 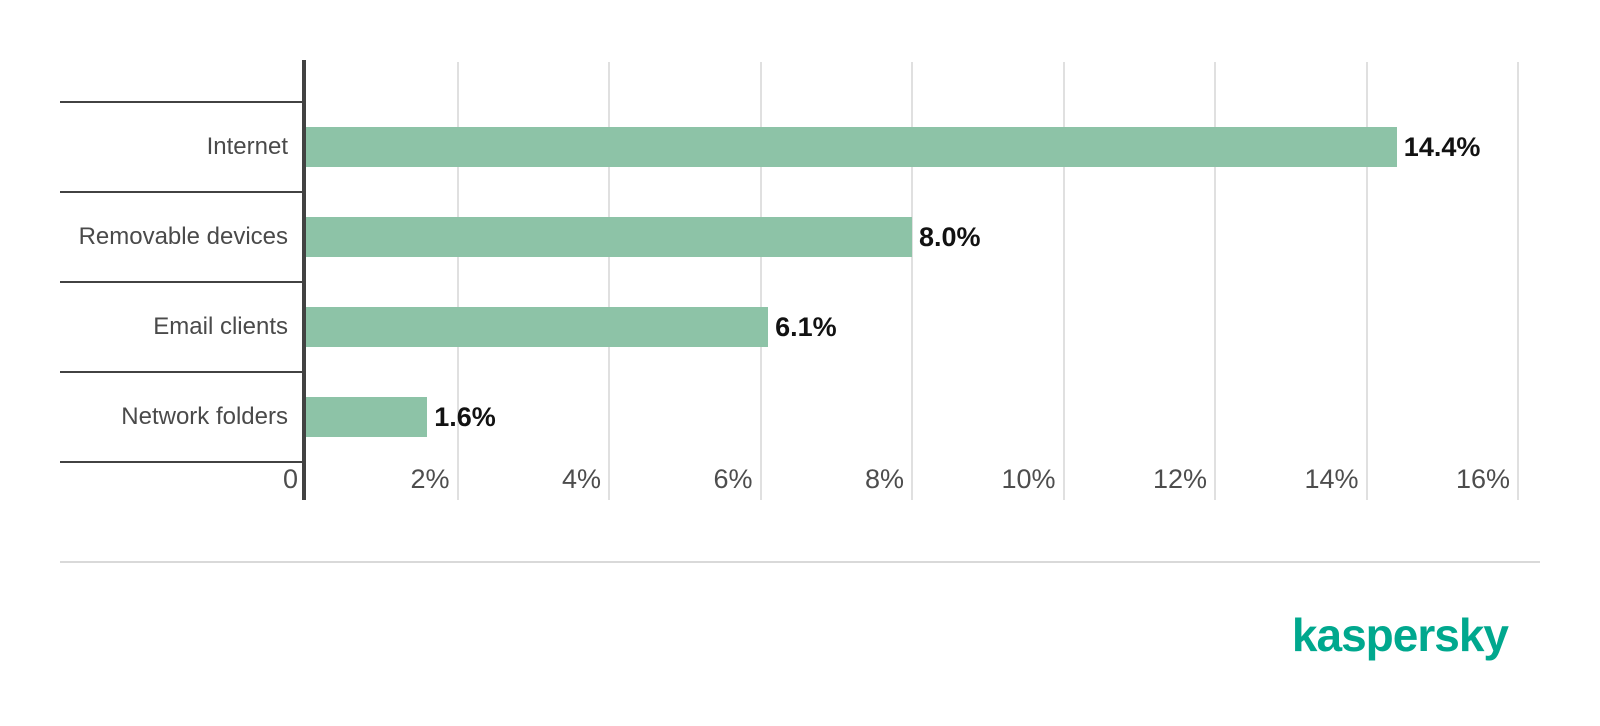 I want to click on x-axis-ticks: 0 2% 4% 6% 8% 10% 12% 14% 16%, so click(x=900, y=482).